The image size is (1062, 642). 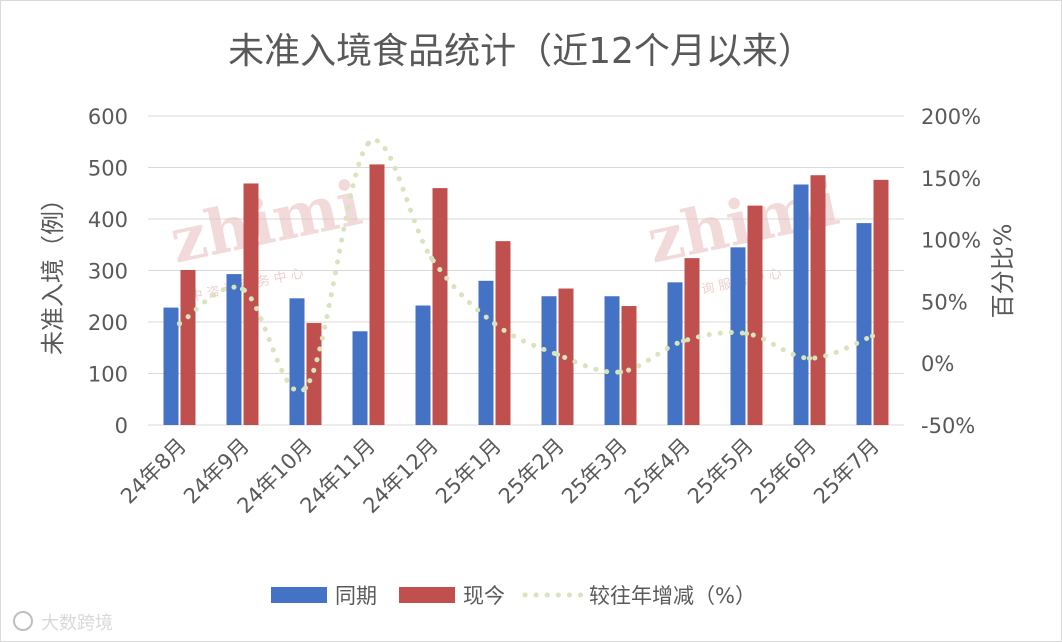 I want to click on x-tick-label: 24年8月, so click(x=153, y=471).